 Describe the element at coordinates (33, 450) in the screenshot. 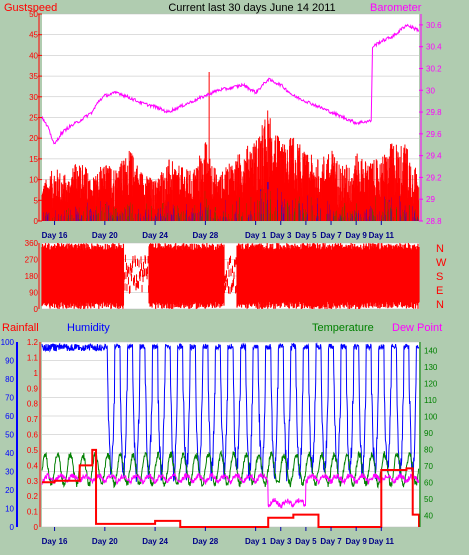

I see `rainfall-tick-label: 0.5` at that location.